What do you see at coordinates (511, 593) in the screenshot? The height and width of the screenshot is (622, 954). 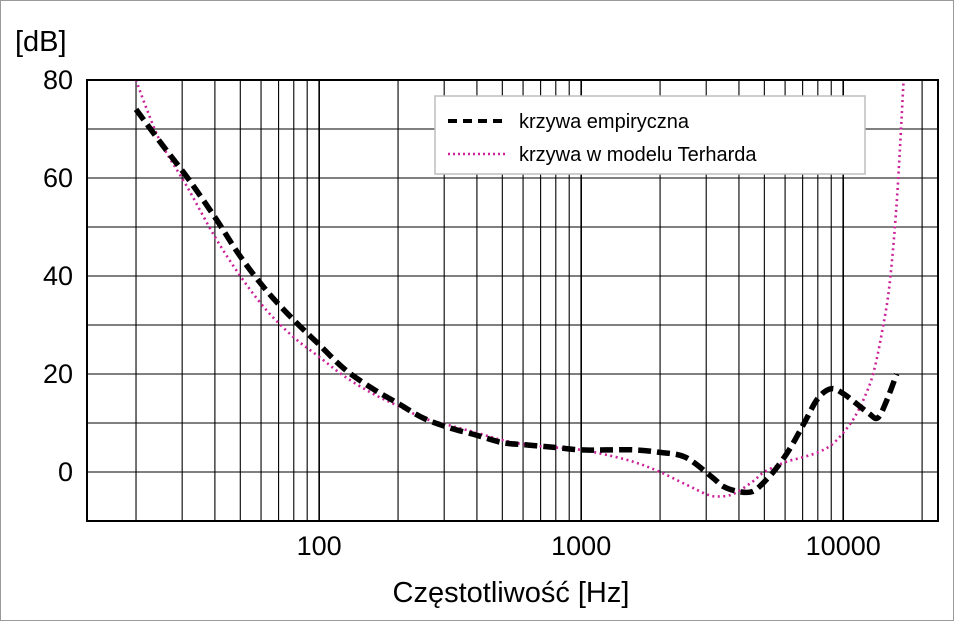 I see `x-axis-title: Częstotliwość [Hz]` at bounding box center [511, 593].